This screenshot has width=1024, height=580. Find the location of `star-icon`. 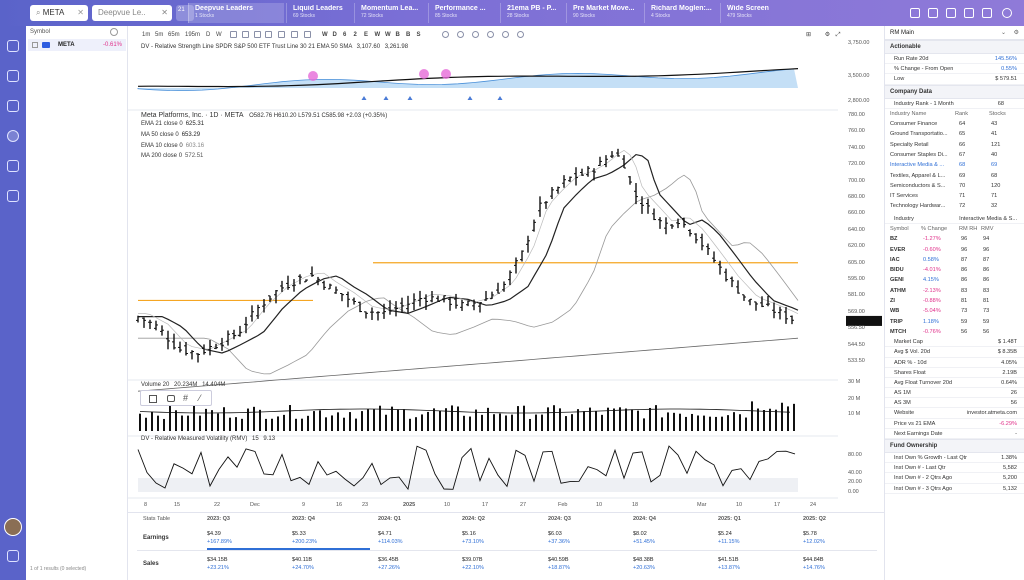

star-icon is located at coordinates (13, 166).